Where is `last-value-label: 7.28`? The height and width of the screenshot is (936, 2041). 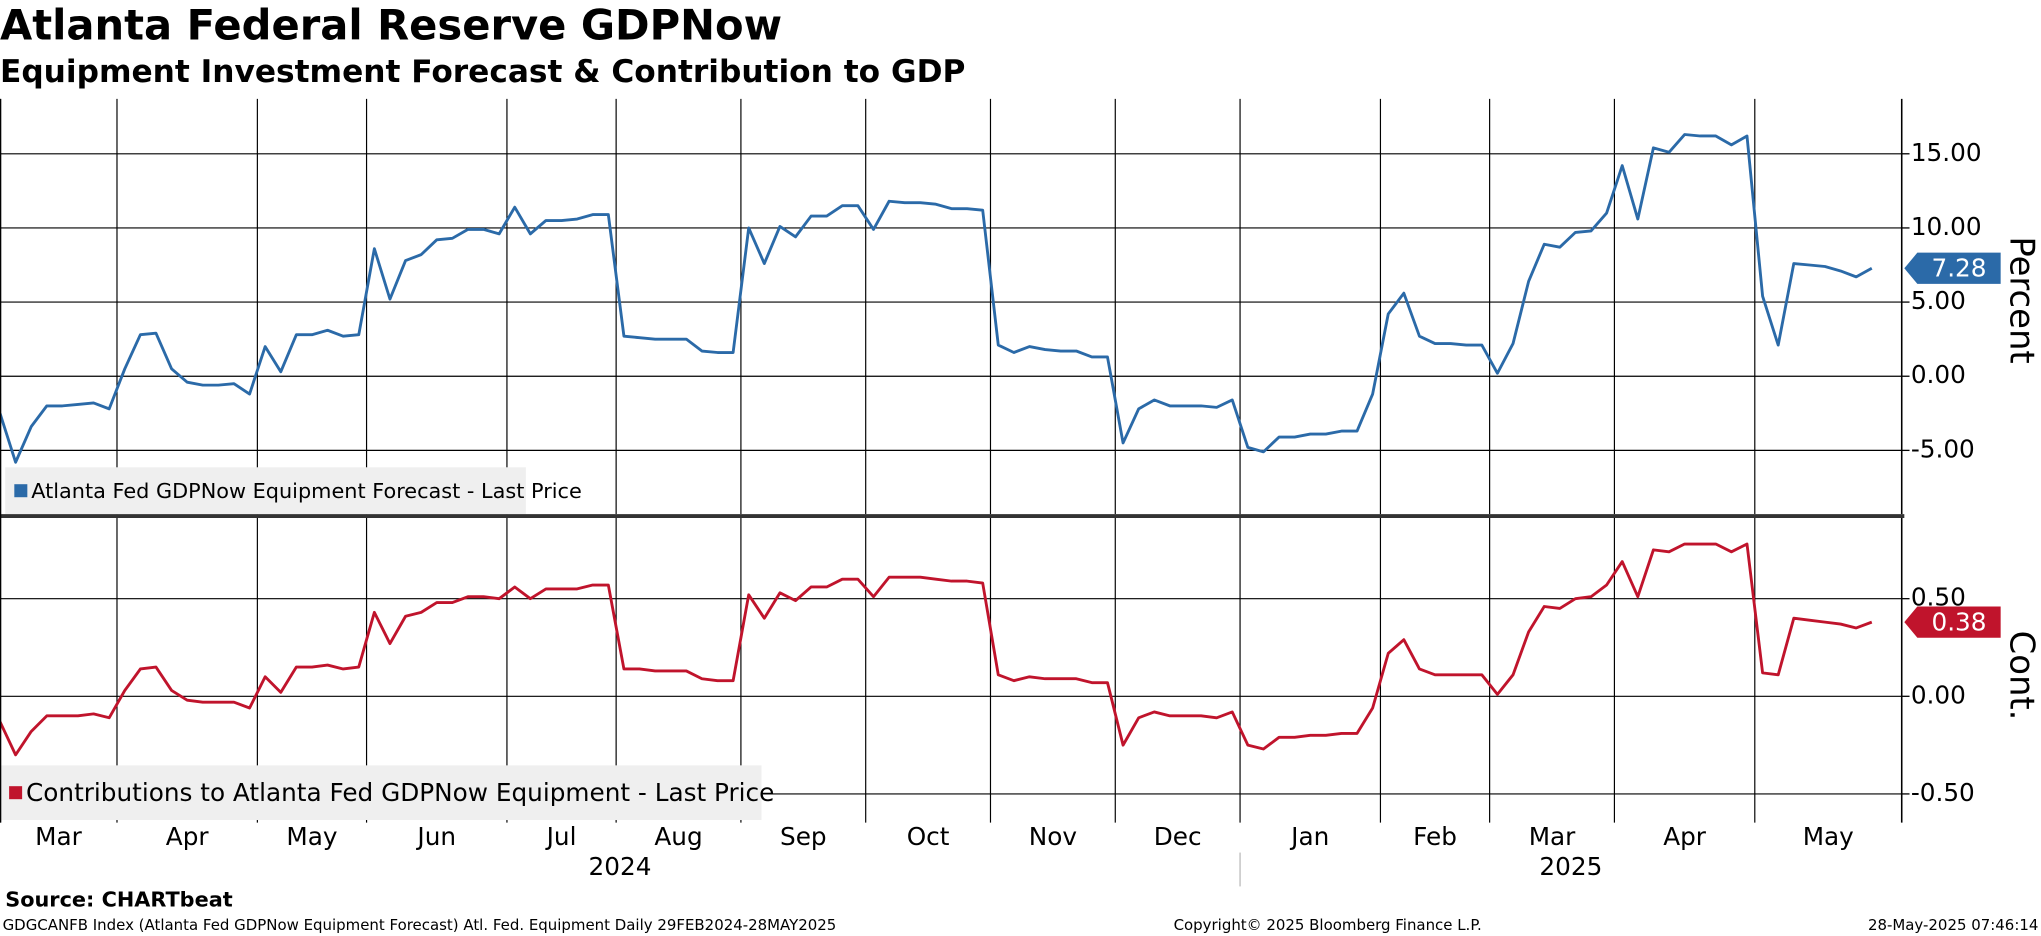 last-value-label: 7.28 is located at coordinates (1958, 268).